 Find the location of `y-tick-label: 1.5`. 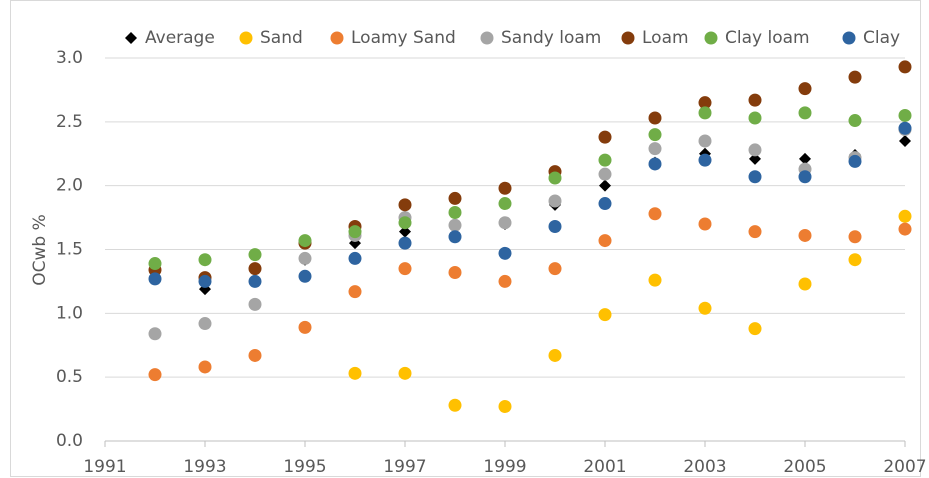

y-tick-label: 1.5 is located at coordinates (69, 250).